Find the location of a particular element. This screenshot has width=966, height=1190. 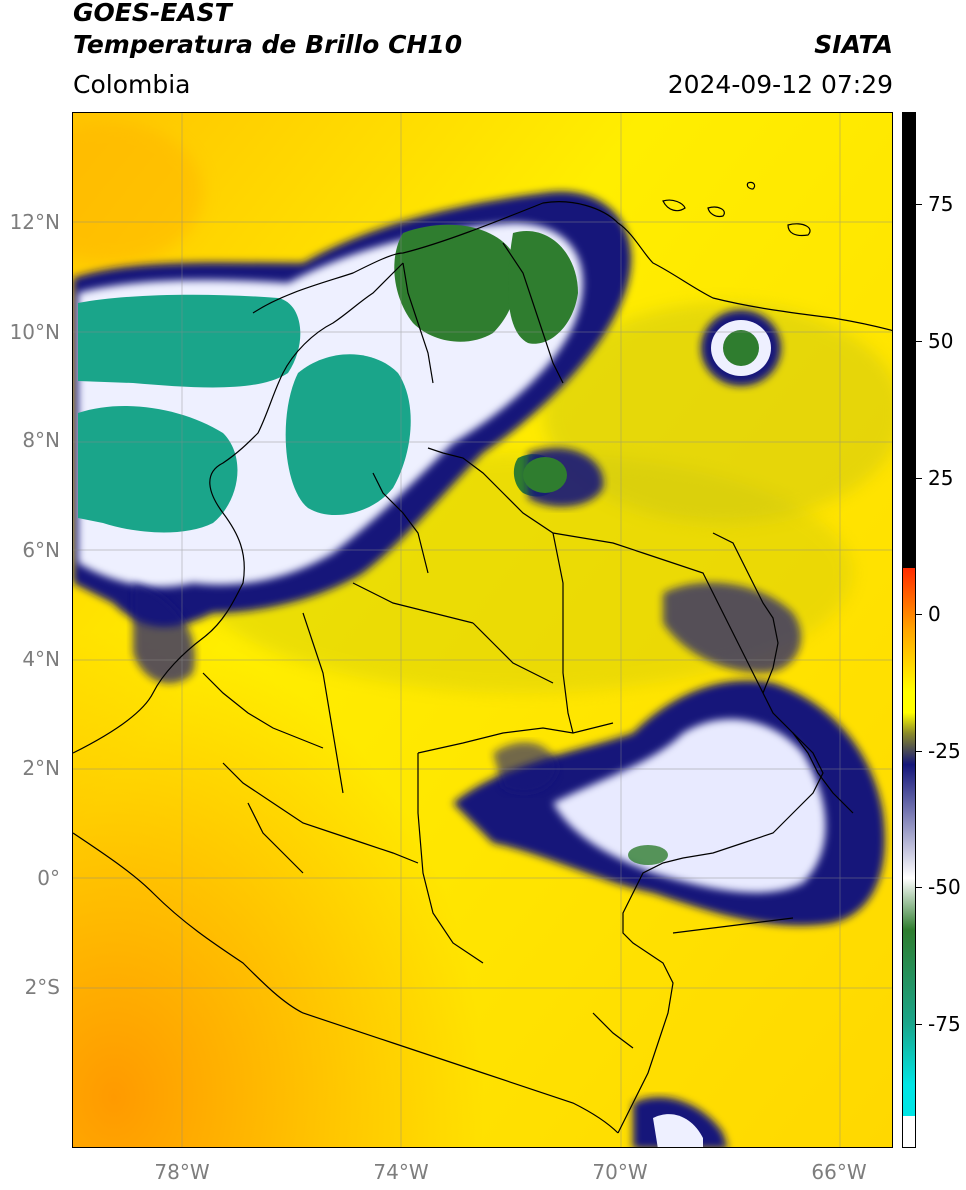

datetime-label: 2024-09-12 07:29 is located at coordinates (780, 84).